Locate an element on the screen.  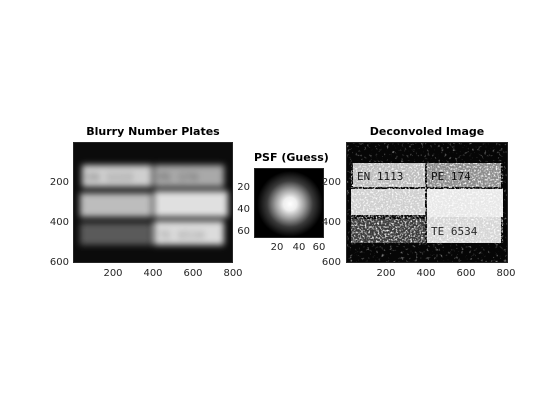
blurry-image: EN 1113 PE 174 TE 6534 is located at coordinates (153, 202).